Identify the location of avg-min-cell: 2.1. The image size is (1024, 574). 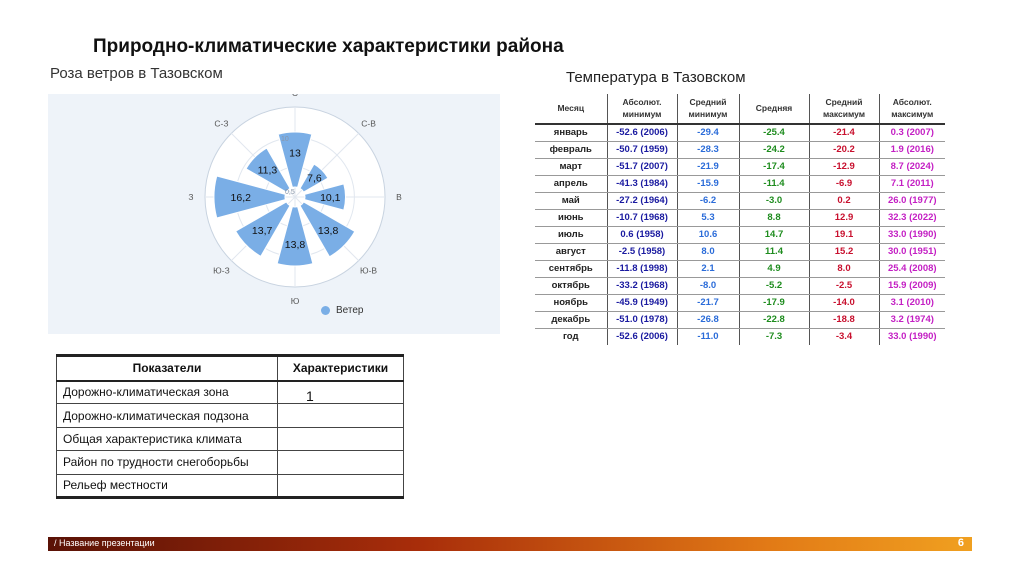
(708, 269).